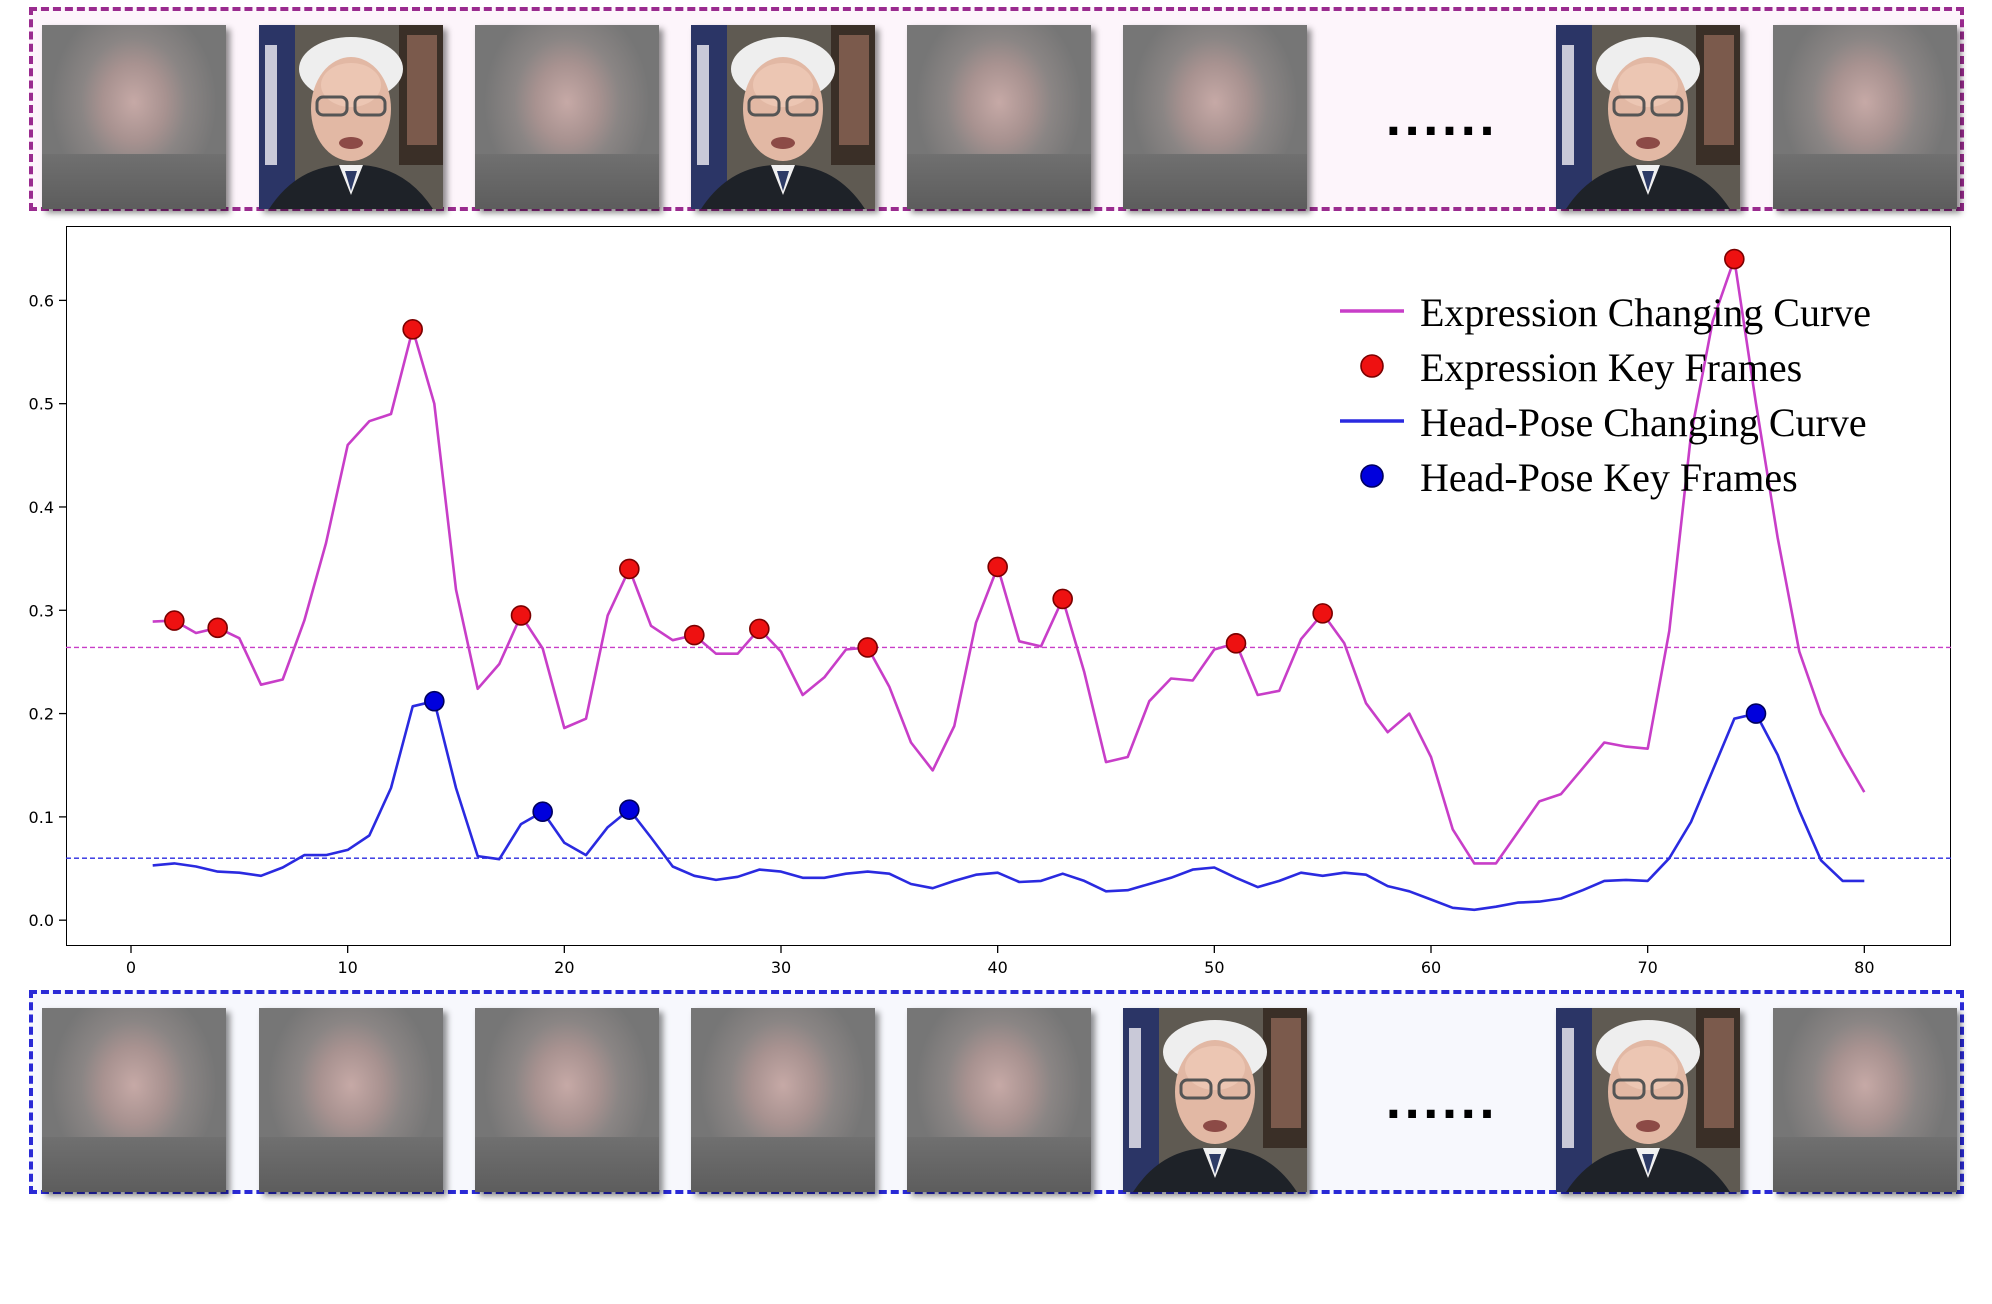  What do you see at coordinates (1214, 967) in the screenshot?
I see `x-tick-label: 50` at bounding box center [1214, 967].